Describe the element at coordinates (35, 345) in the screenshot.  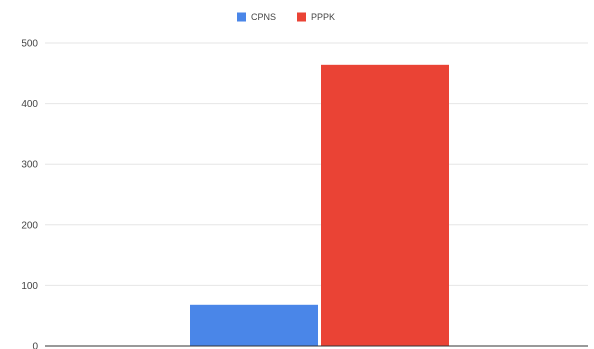
I see `y-tick-label-0: 0` at that location.